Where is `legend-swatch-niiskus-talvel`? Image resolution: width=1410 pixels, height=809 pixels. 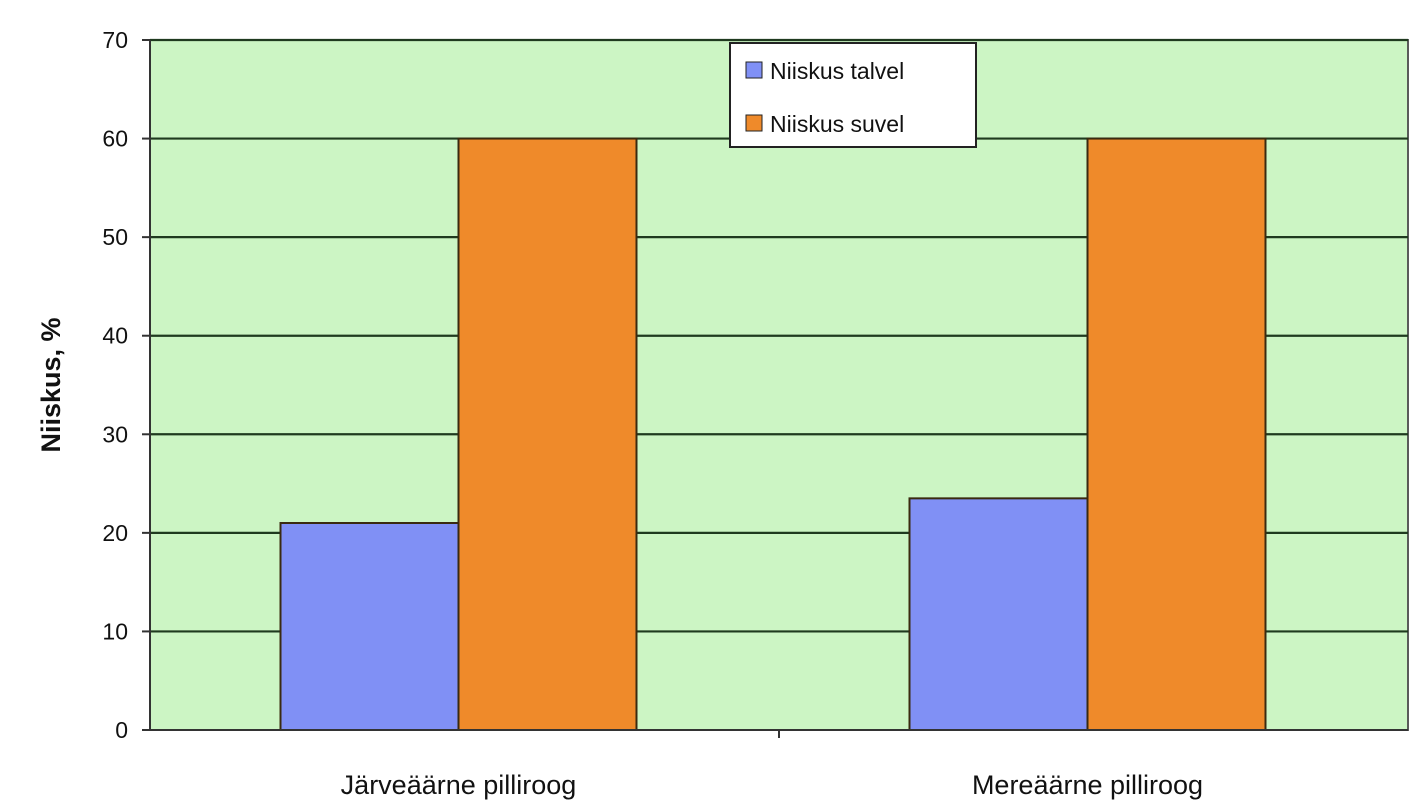 legend-swatch-niiskus-talvel is located at coordinates (754, 70).